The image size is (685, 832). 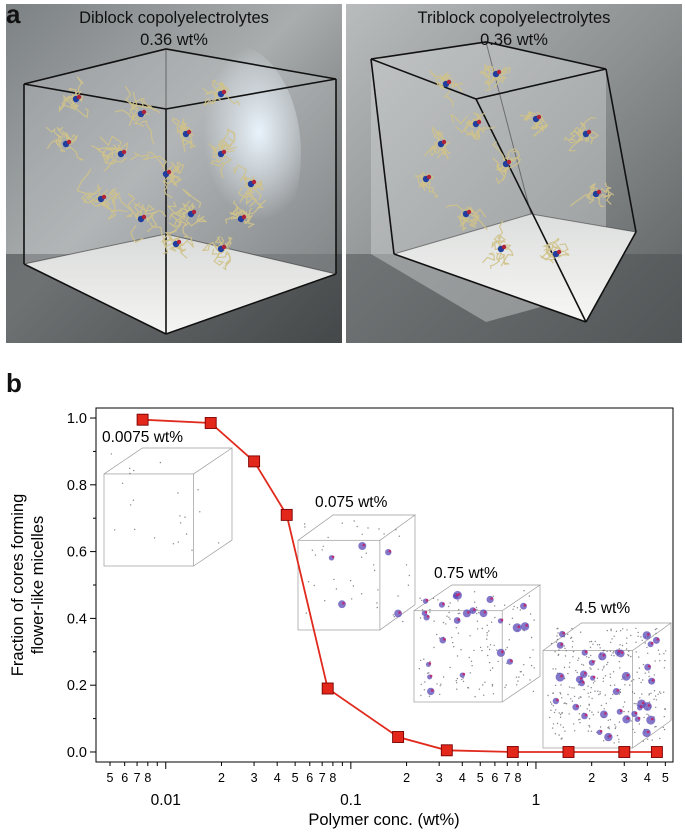 I want to click on y-axis-label-line1: Fraction of cores forming, so click(x=18, y=585).